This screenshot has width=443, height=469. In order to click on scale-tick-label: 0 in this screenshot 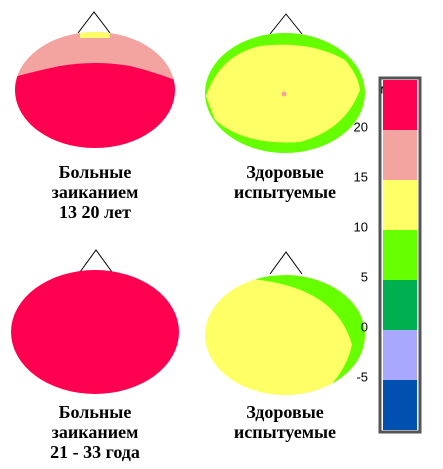, I will do `click(364, 326)`.